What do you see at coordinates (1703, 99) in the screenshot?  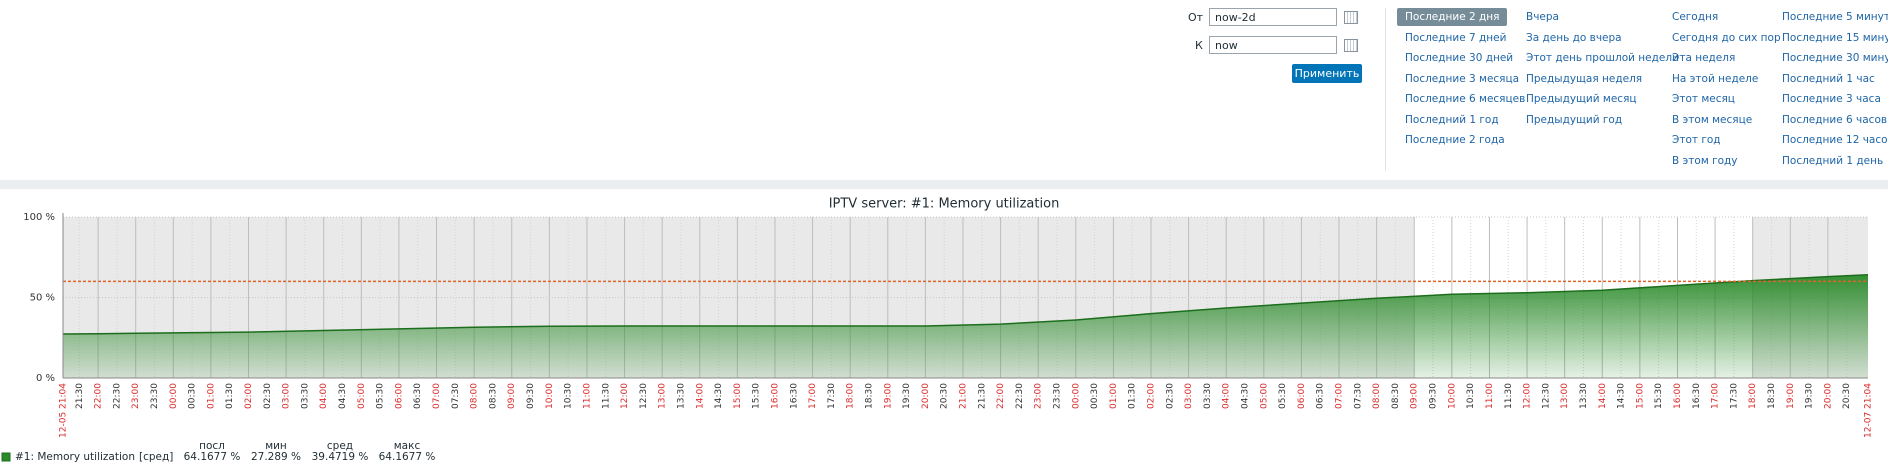 I see `quick-range-link: Этот месяц` at bounding box center [1703, 99].